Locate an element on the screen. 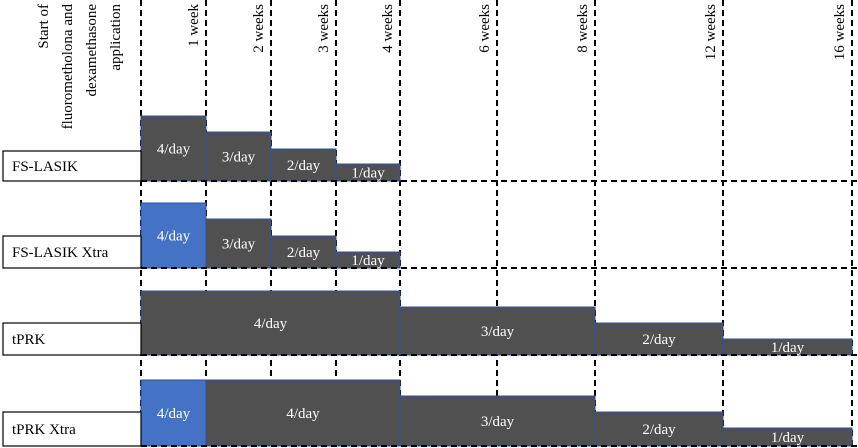  row-label: FS-LASIK Xtra is located at coordinates (60, 253).